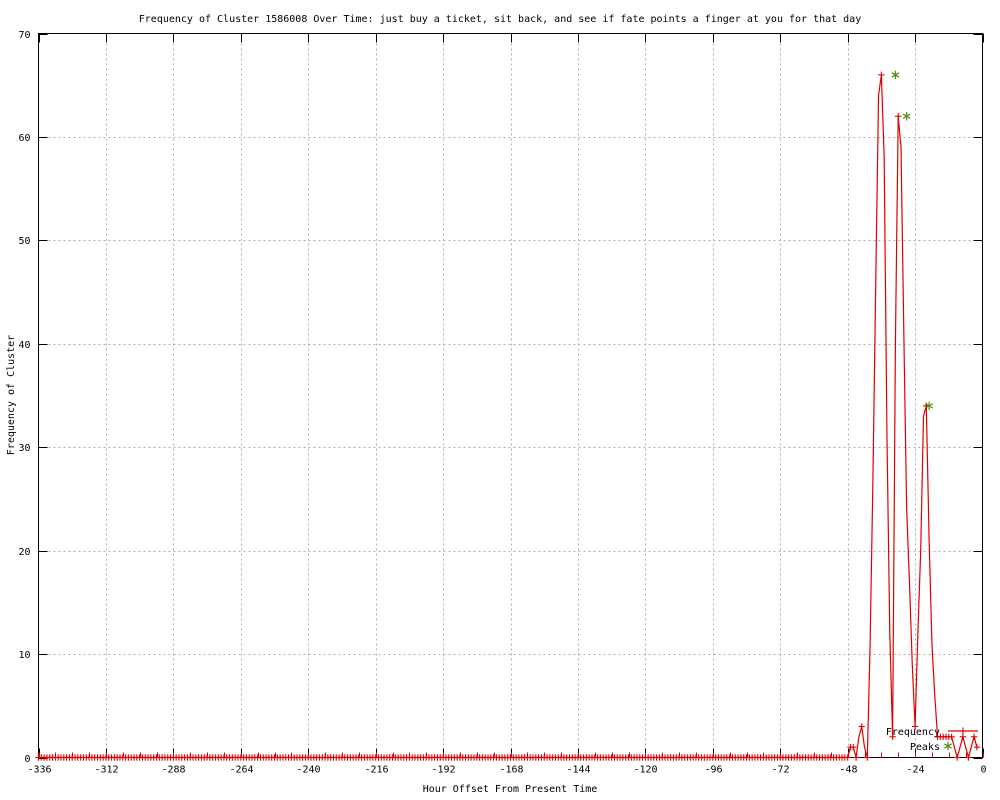 The image size is (1000, 800). I want to click on x-tick-label: -264, so click(241, 770).